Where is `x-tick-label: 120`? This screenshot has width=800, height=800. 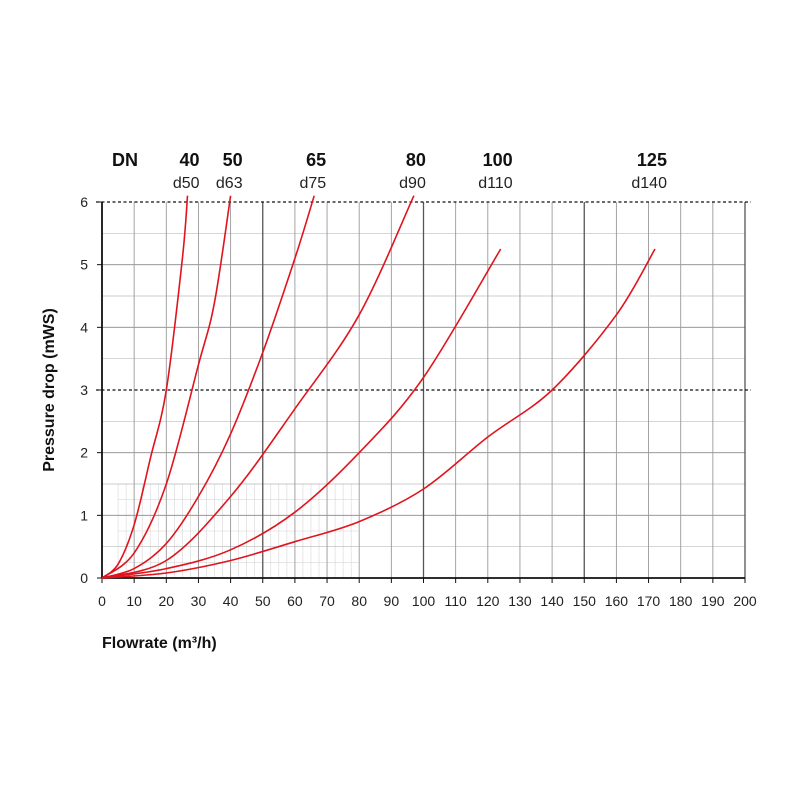
x-tick-label: 120 is located at coordinates (488, 601).